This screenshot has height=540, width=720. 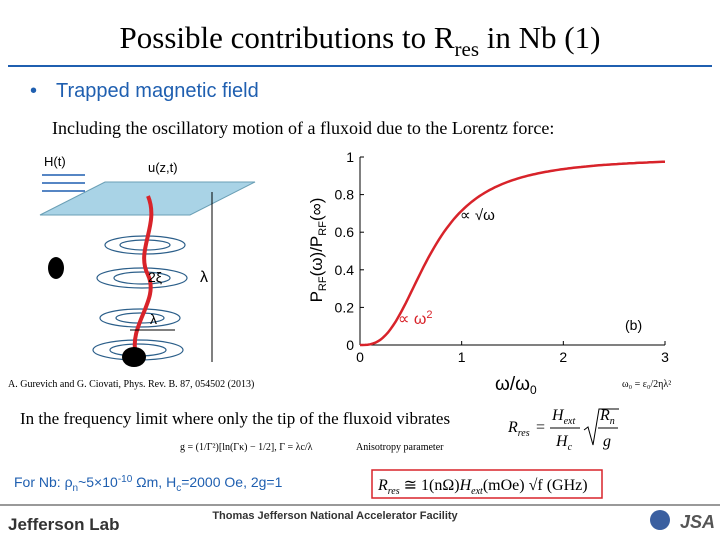 What do you see at coordinates (76, 488) in the screenshot?
I see `p: n` at bounding box center [76, 488].